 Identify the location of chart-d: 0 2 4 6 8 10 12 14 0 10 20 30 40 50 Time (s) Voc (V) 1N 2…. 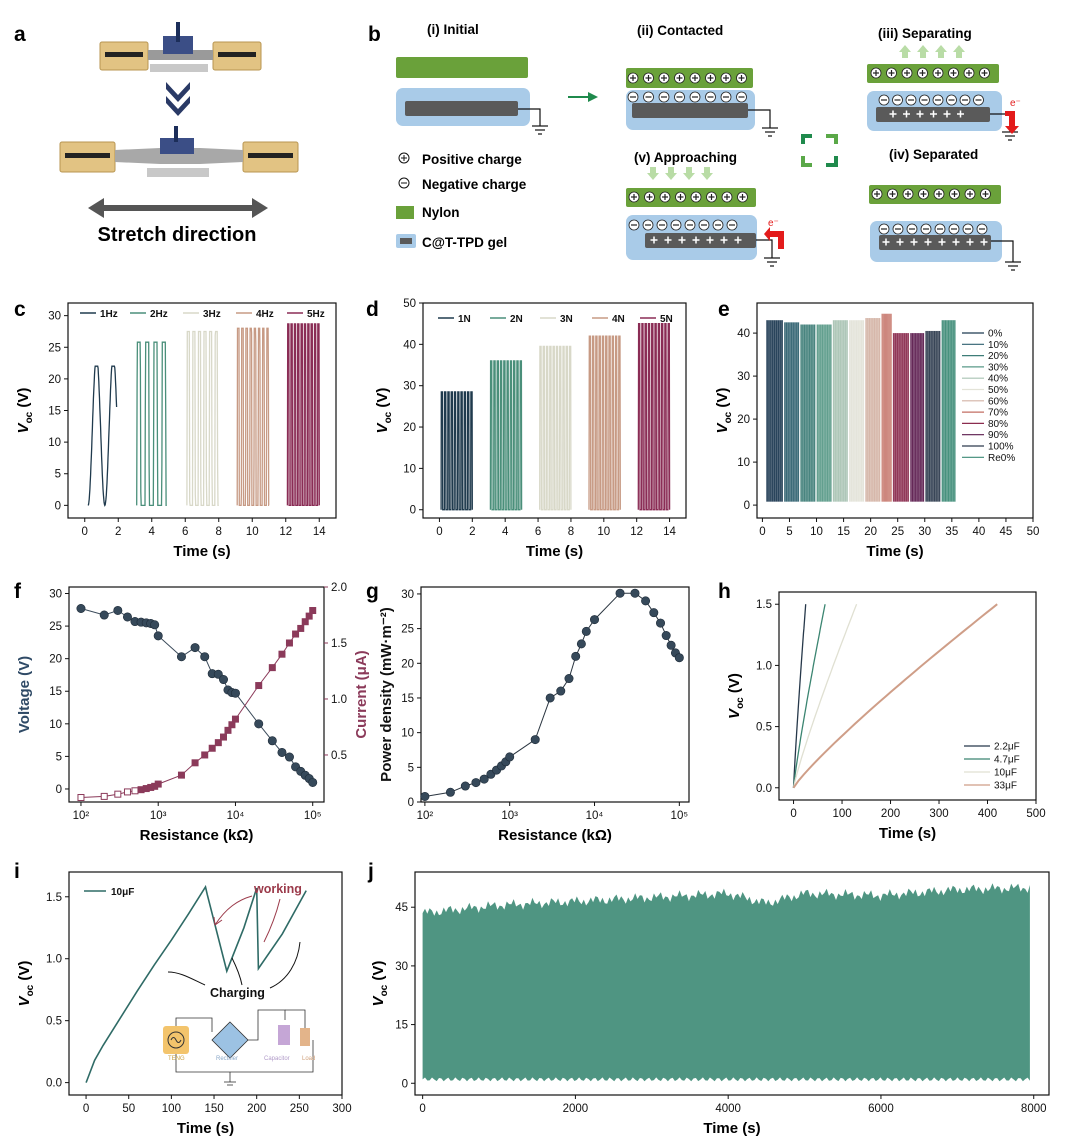
(530, 429).